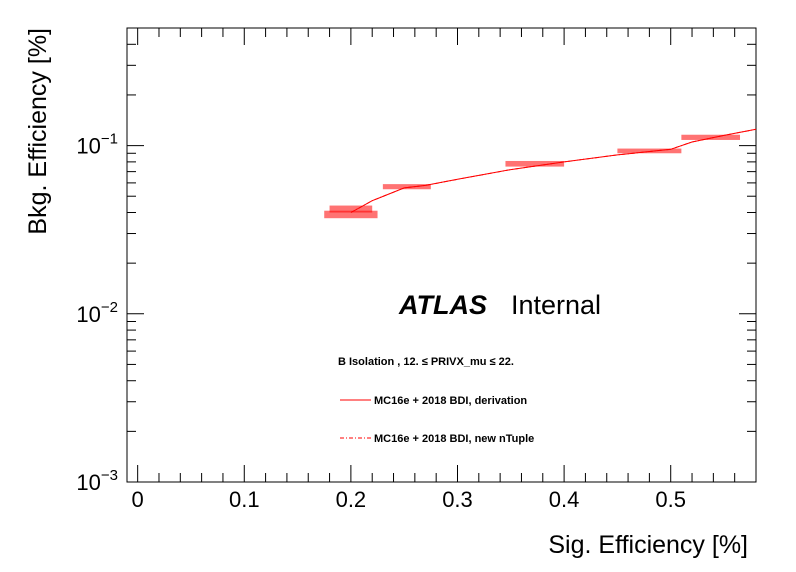 The width and height of the screenshot is (796, 572). What do you see at coordinates (450, 401) in the screenshot?
I see `legend-label-derivation: MC16e + 2018 BDI, derivation` at bounding box center [450, 401].